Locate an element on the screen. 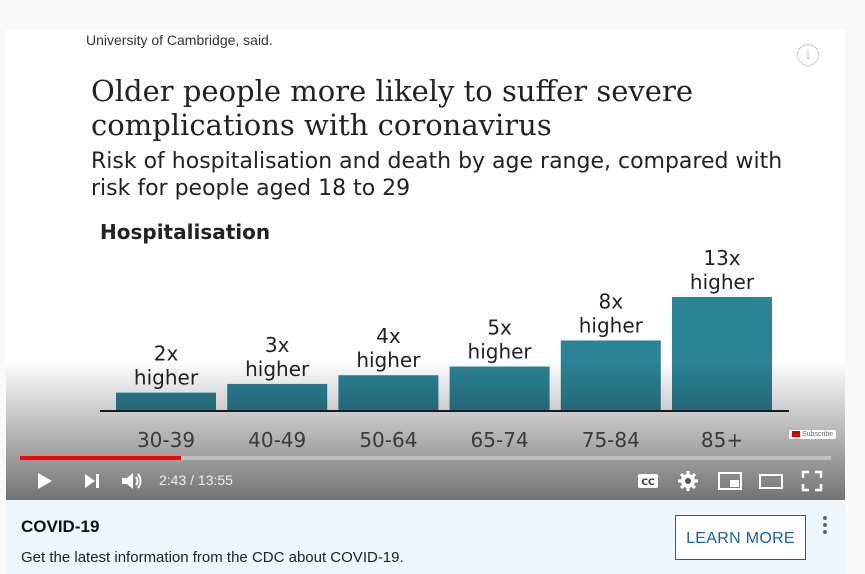 Image resolution: width=865 pixels, height=574 pixels. bar-85+ is located at coordinates (722, 353).